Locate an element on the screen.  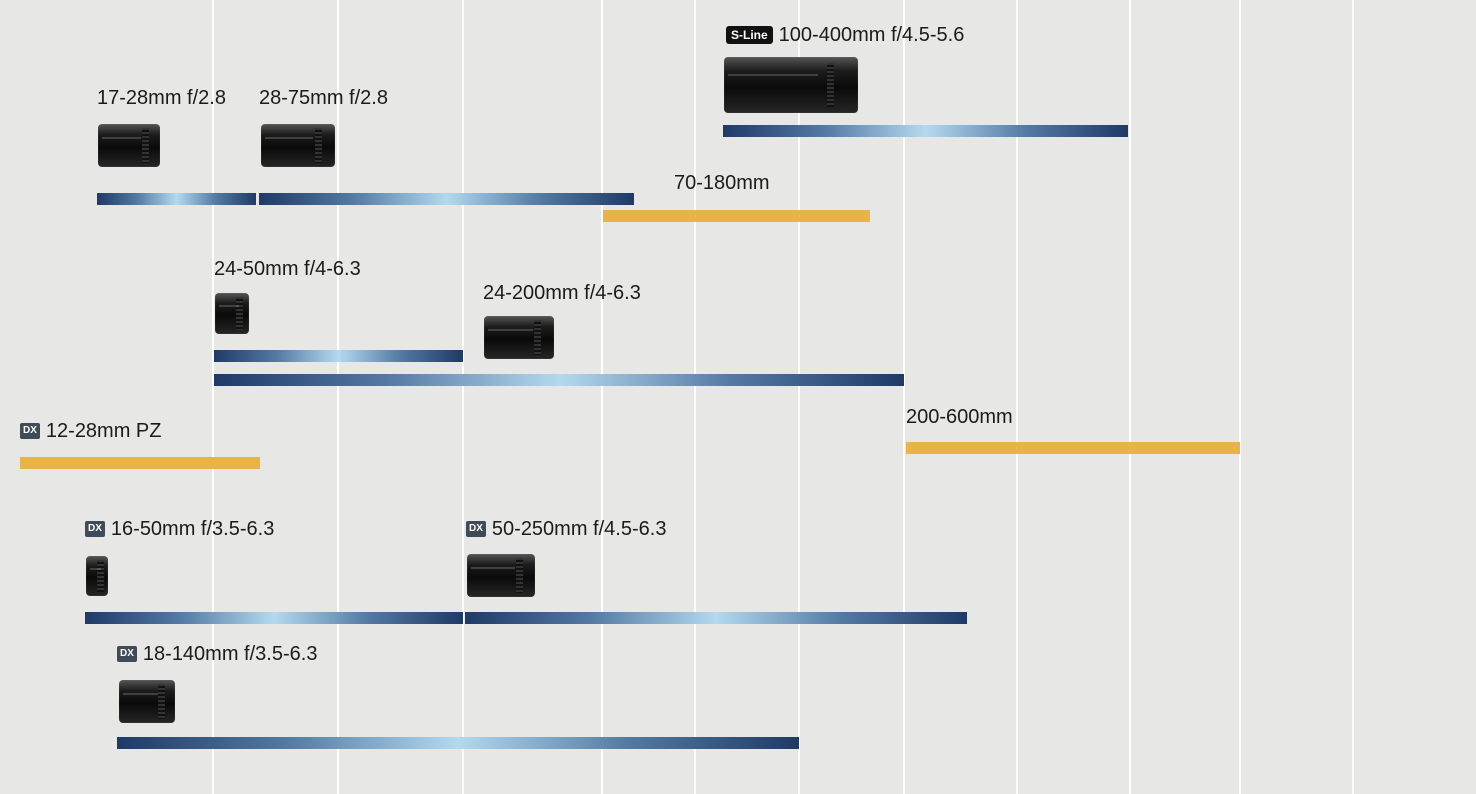
lens-label-16-50: DX 16-50mm f/3.5-6.3 is located at coordinates (179, 529).